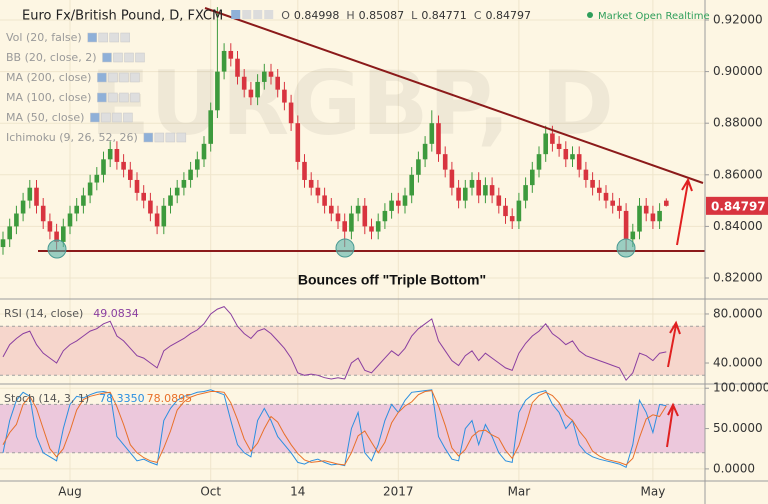  I want to click on ohlc-key: H, so click(350, 15).